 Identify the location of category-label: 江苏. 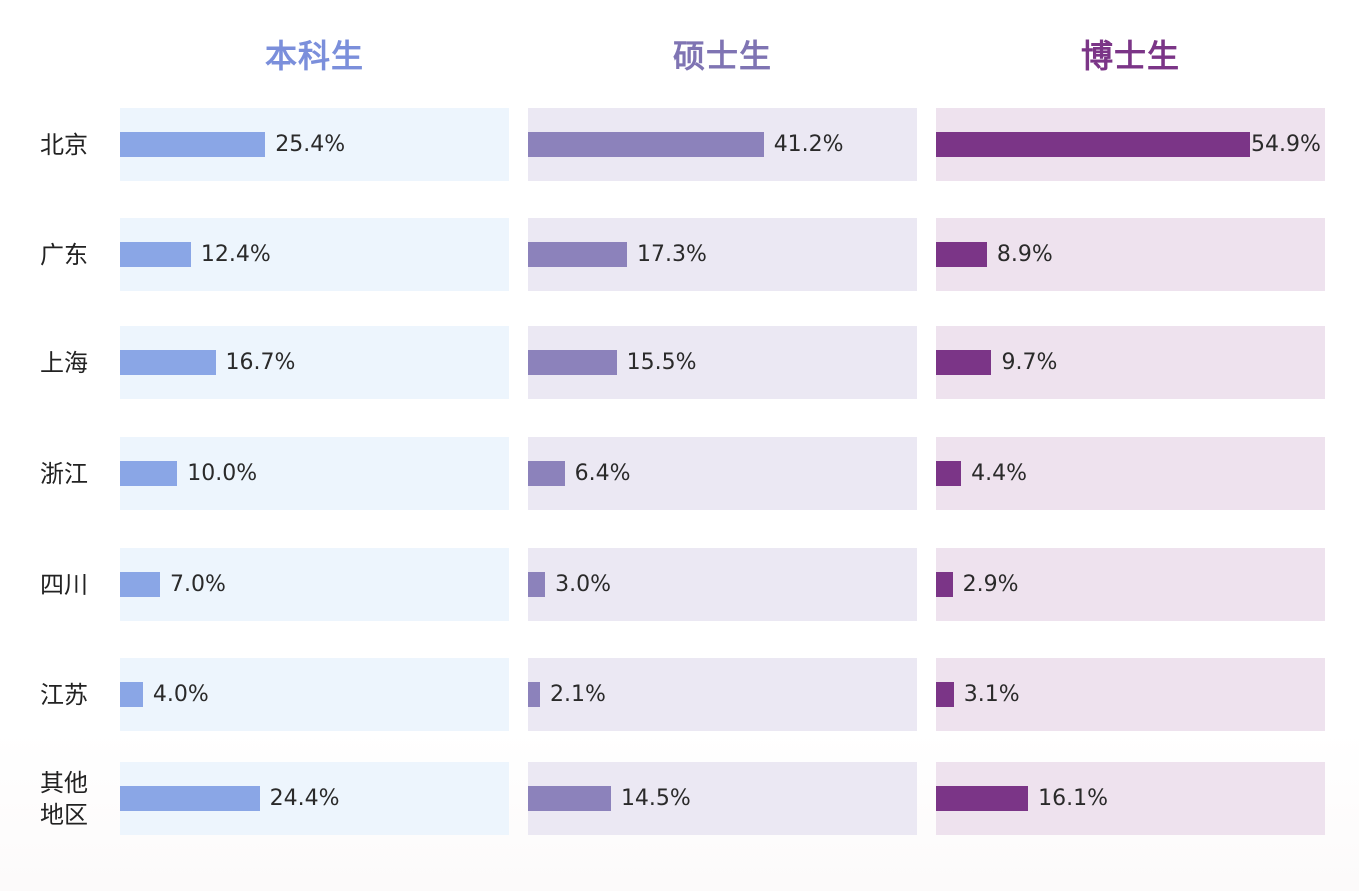
(64, 694).